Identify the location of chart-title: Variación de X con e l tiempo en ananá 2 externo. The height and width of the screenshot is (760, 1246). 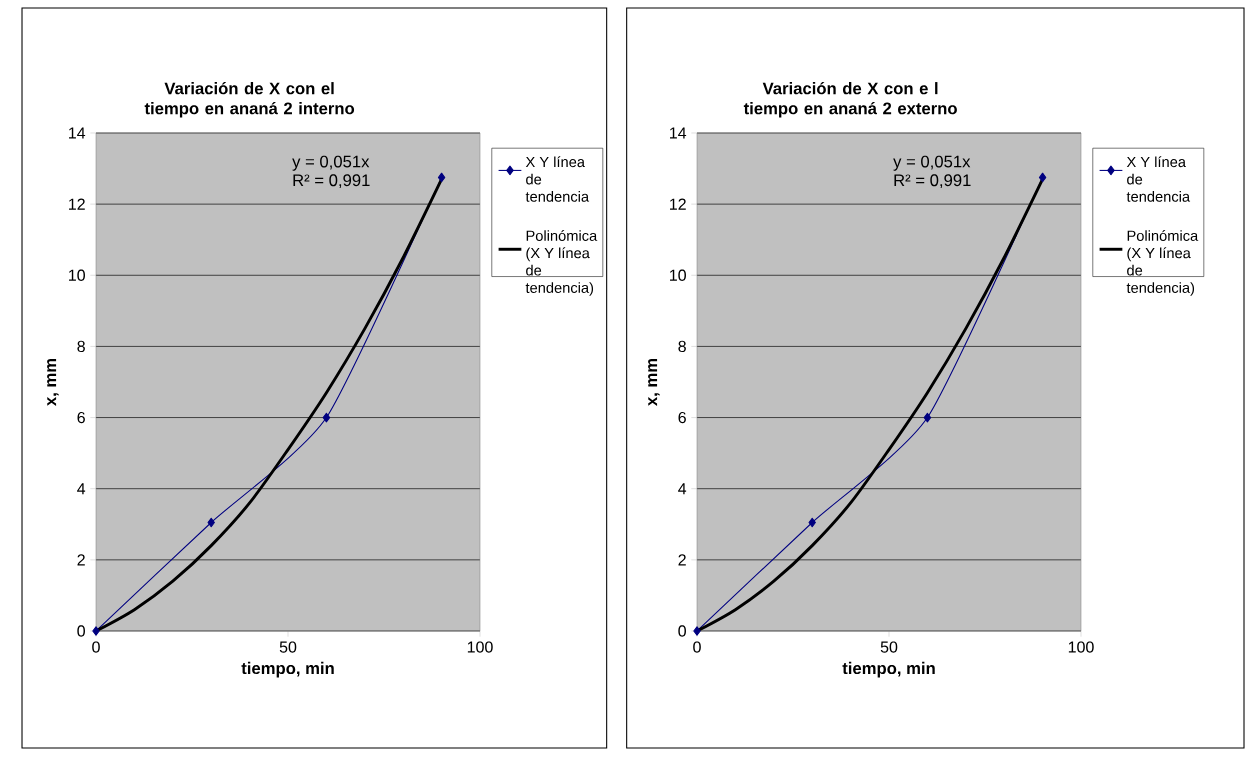
(850, 99).